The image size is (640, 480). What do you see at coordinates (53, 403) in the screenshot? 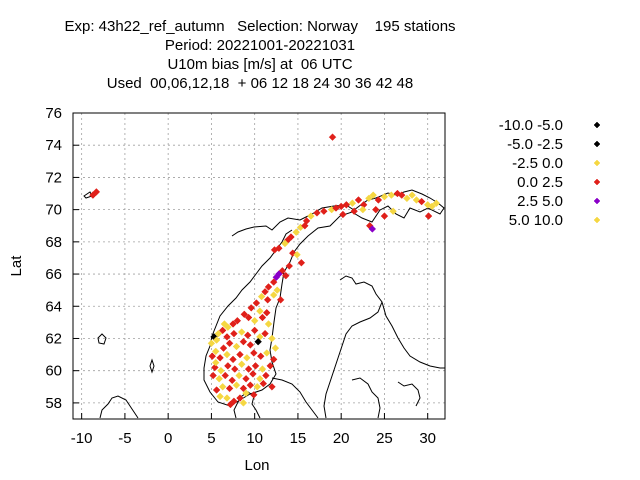
I see `y-tick-label: 58` at bounding box center [53, 403].